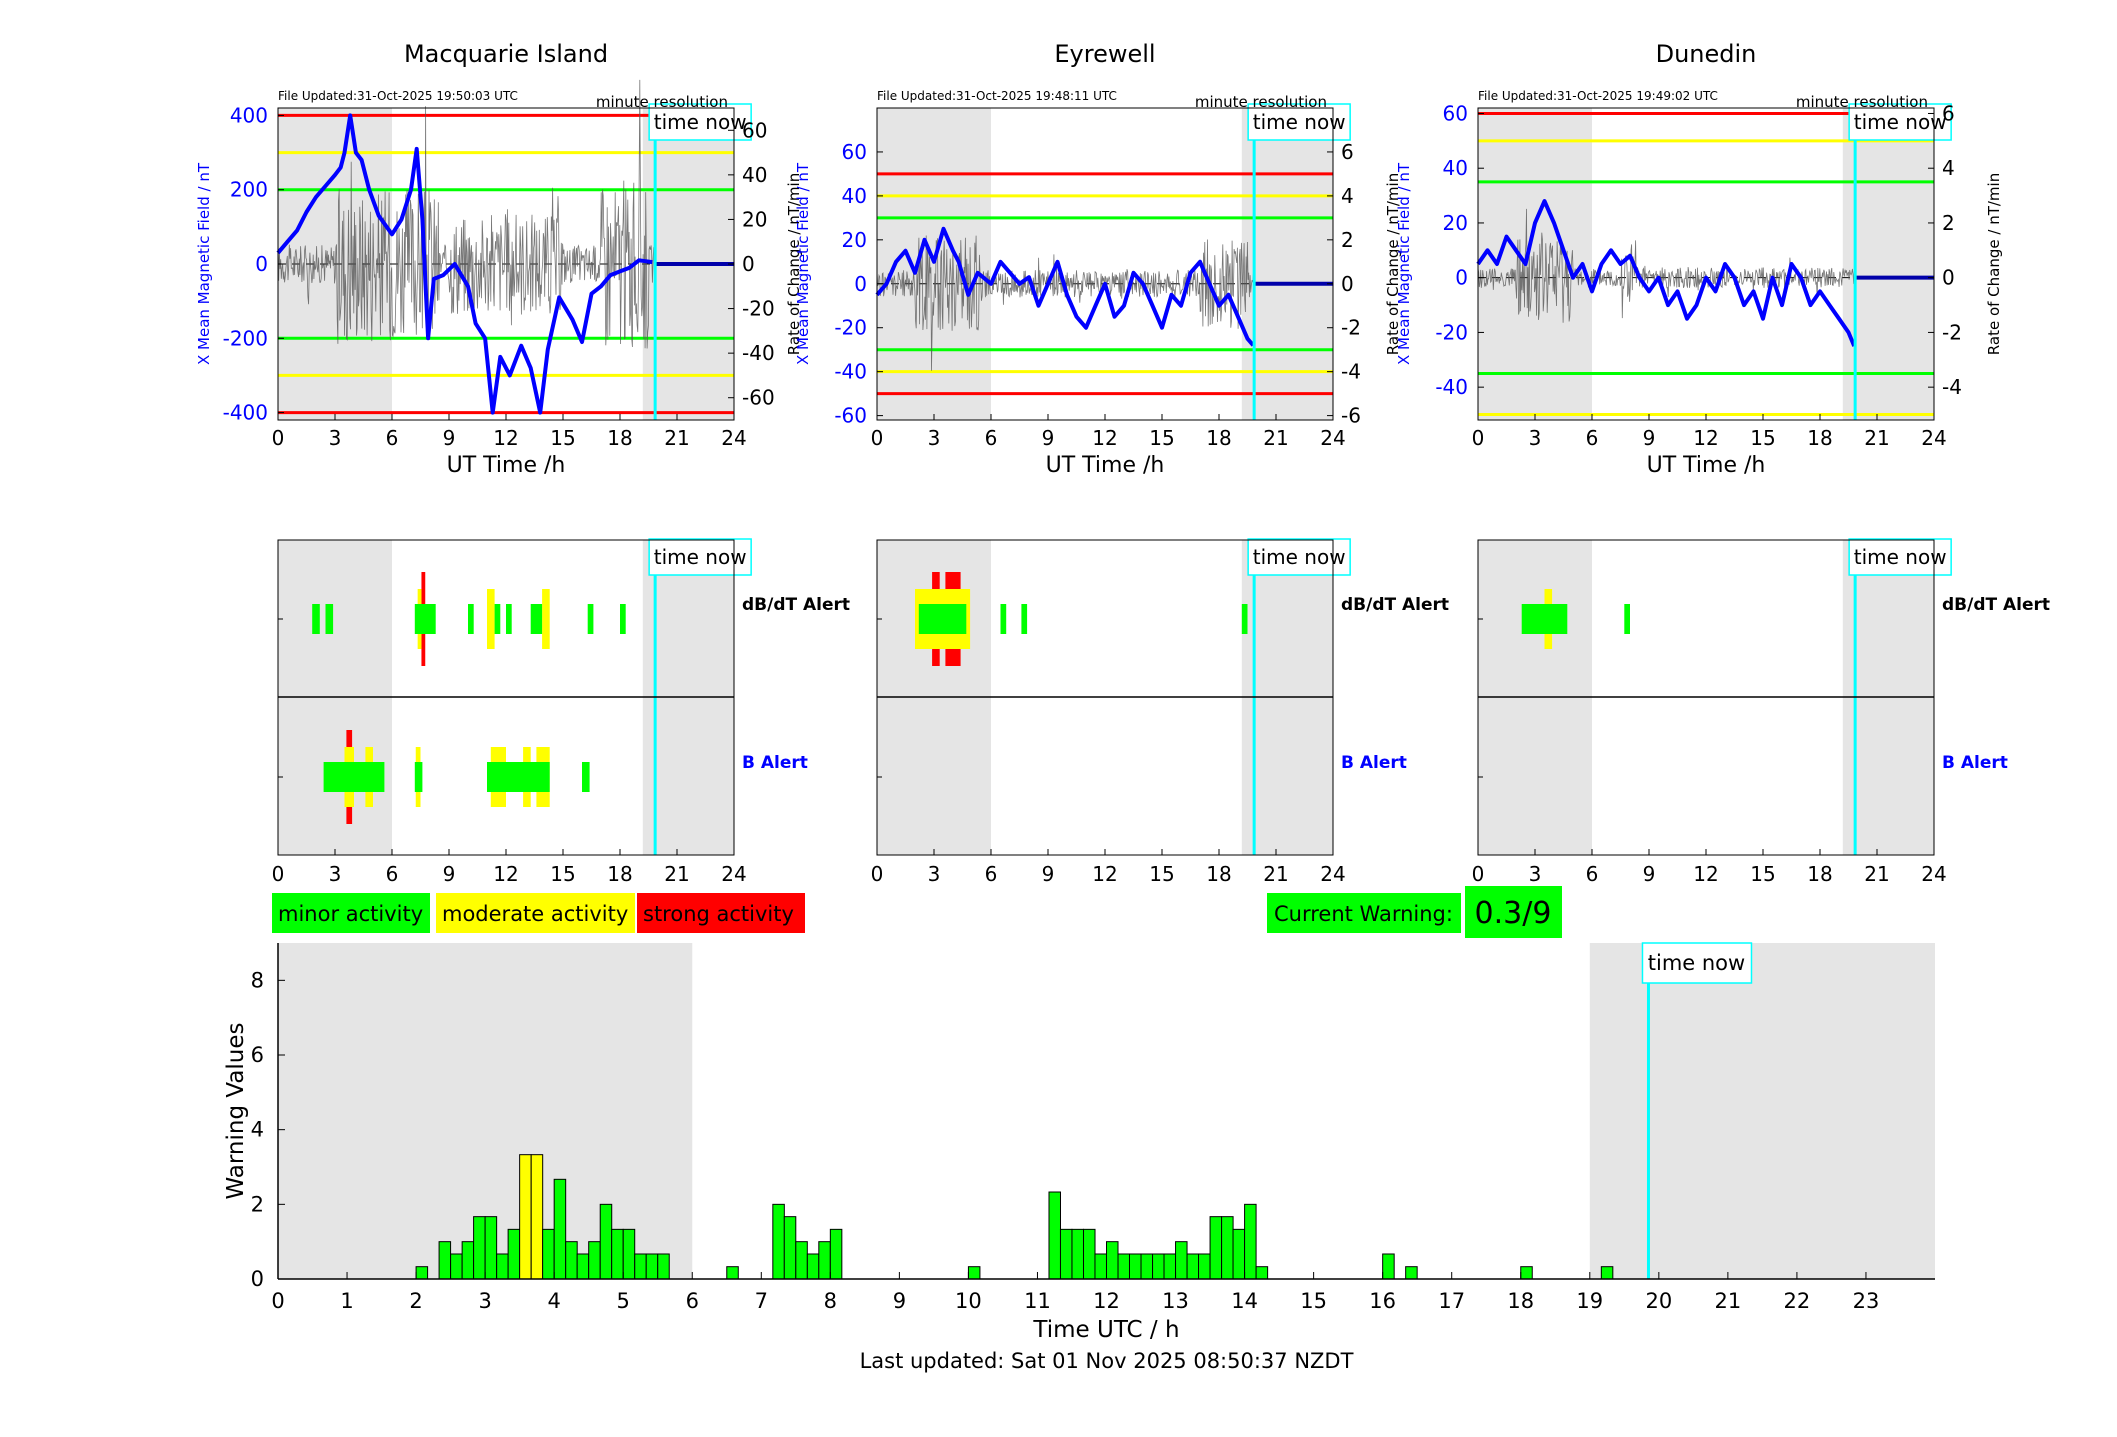  Describe the element at coordinates (1175, 1301) in the screenshot. I see `x-tick-label: 13` at that location.